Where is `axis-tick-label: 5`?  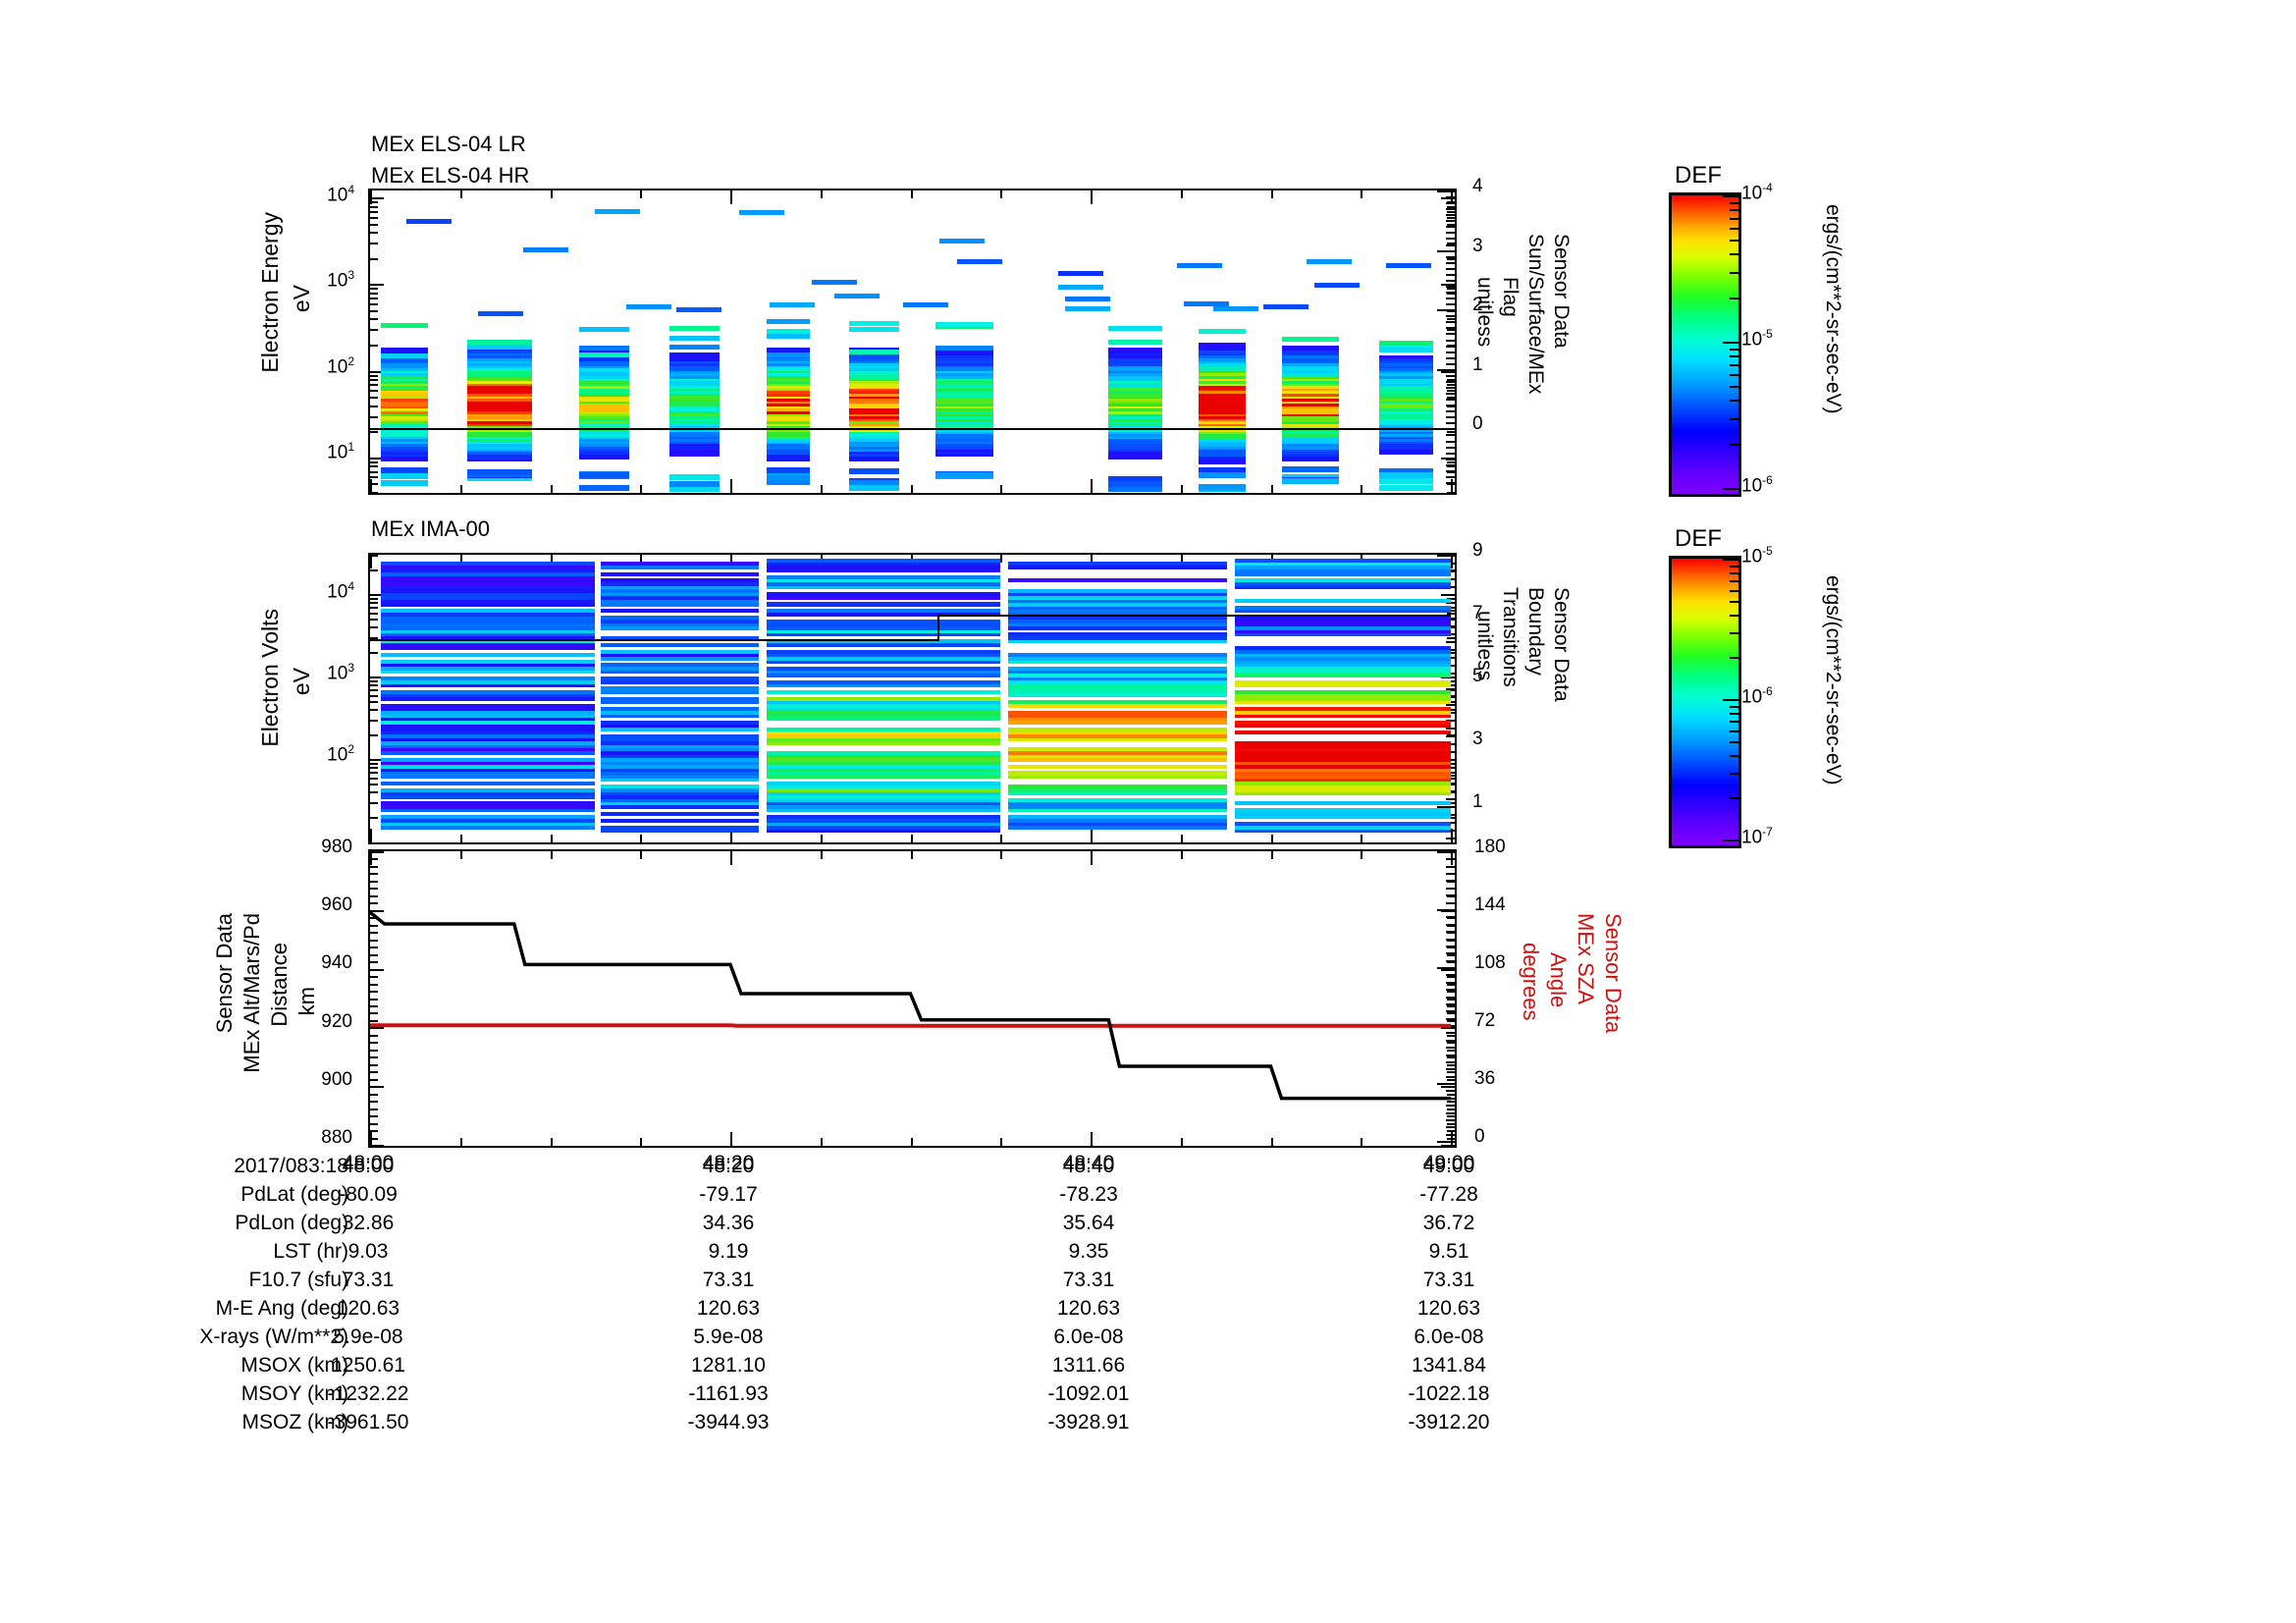 axis-tick-label: 5 is located at coordinates (1477, 676).